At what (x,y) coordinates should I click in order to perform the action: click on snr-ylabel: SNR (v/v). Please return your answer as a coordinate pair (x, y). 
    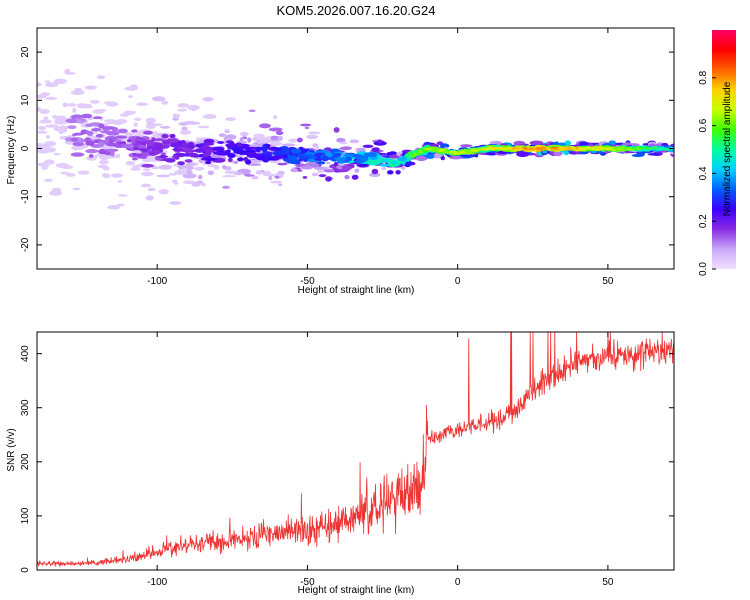
    Looking at the image, I should click on (11, 449).